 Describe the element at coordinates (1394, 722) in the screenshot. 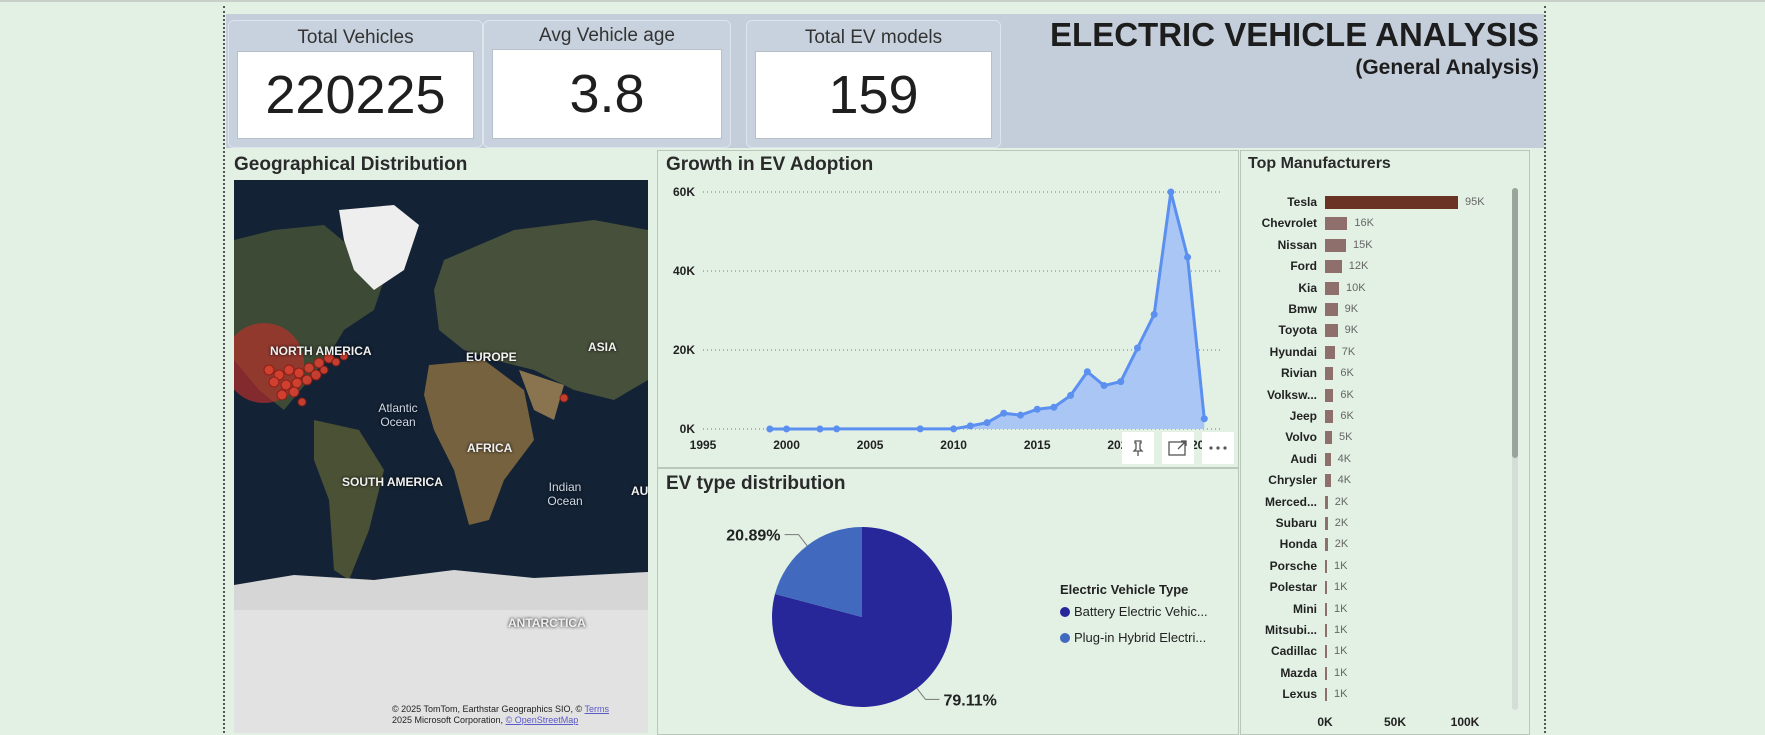

I see `x-tick-label: 50K` at that location.